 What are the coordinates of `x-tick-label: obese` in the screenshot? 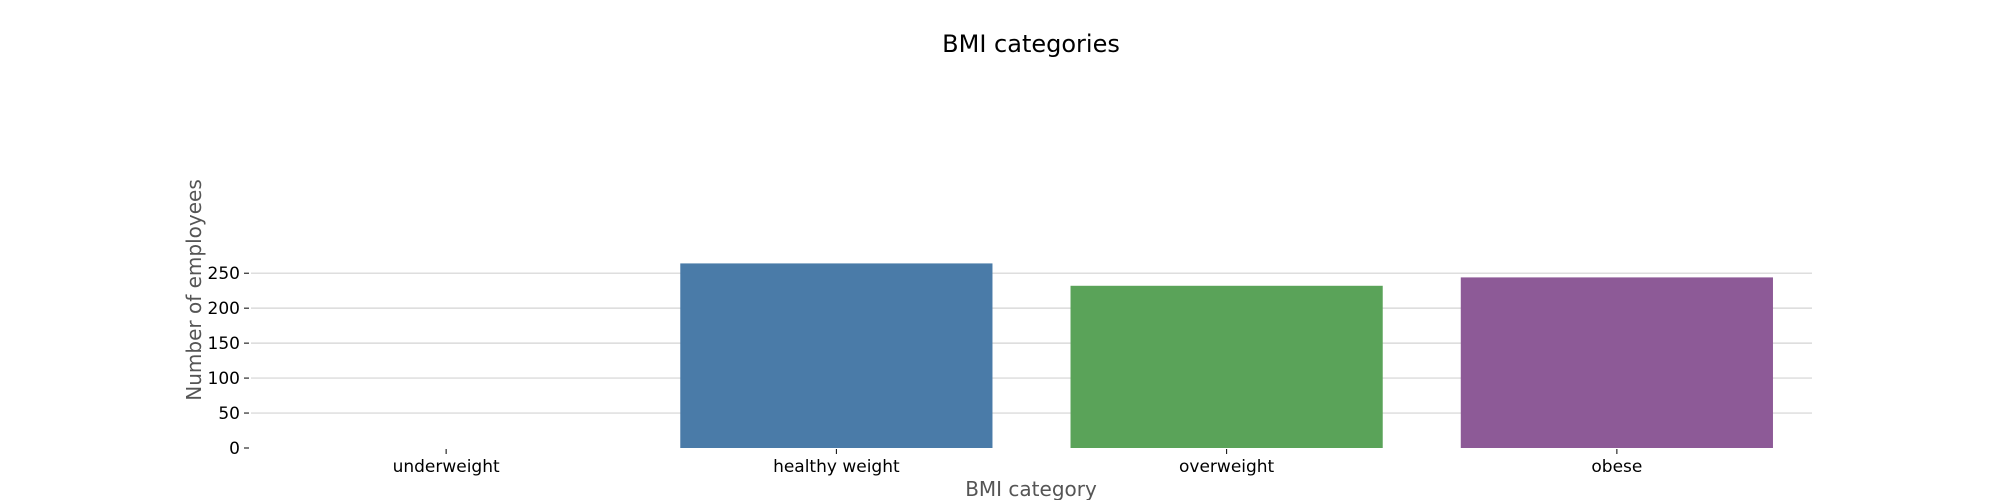 It's located at (1616, 467).